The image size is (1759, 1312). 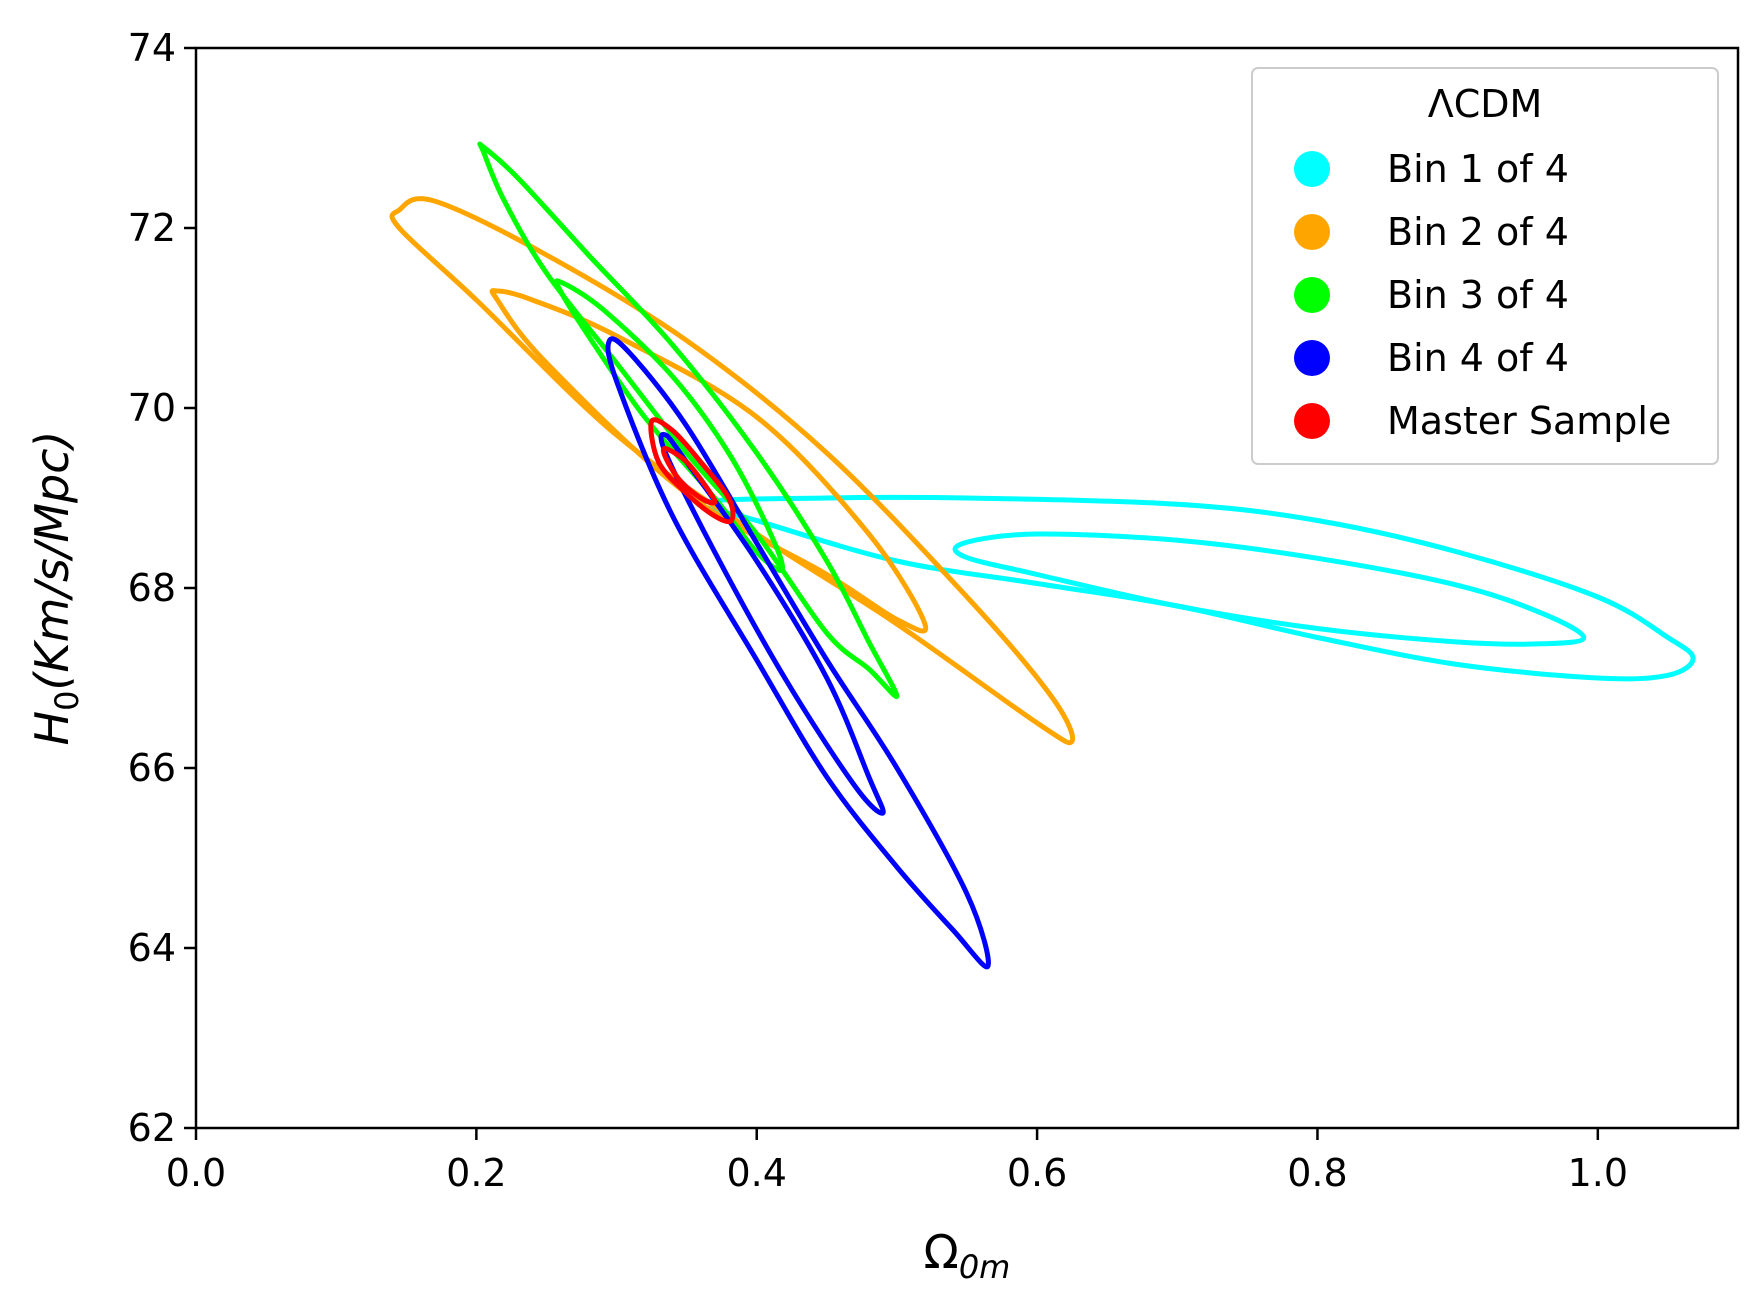 What do you see at coordinates (1529, 421) in the screenshot?
I see `legend-label: Master Sample` at bounding box center [1529, 421].